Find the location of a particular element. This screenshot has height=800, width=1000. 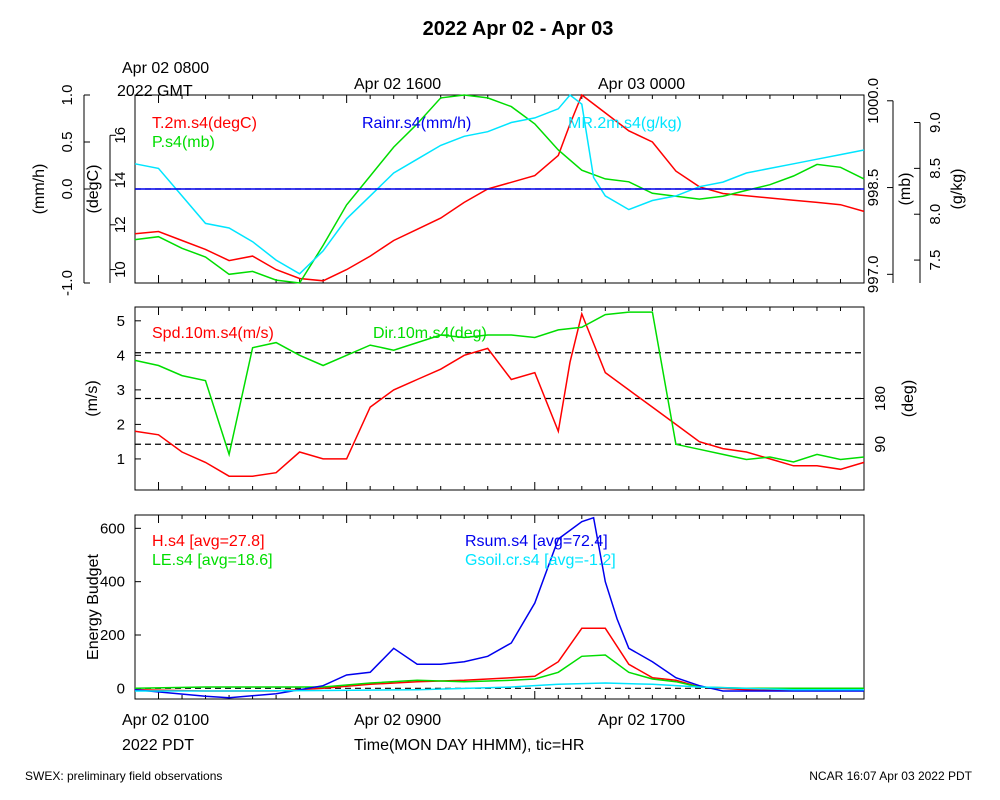

legend-label-p: P.s4(mb) is located at coordinates (183, 142).